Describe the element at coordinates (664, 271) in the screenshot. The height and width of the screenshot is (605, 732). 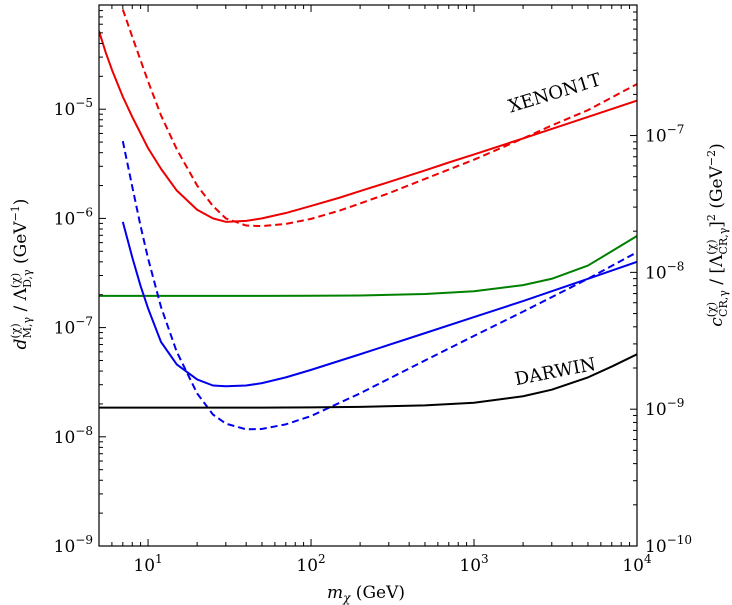
I see `y-right-tick-label: 10⁻⁸` at that location.